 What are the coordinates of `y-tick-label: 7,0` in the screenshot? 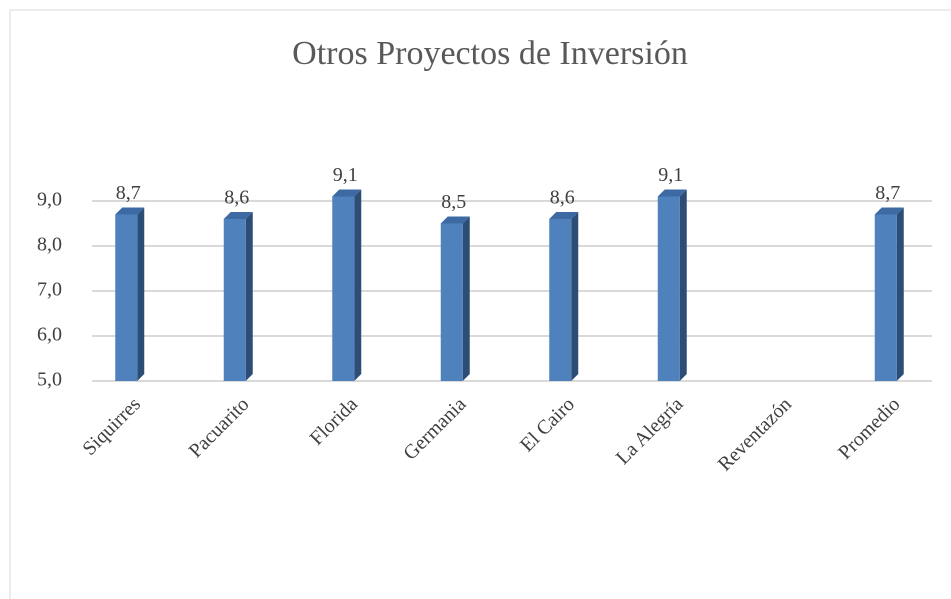 It's located at (49, 290).